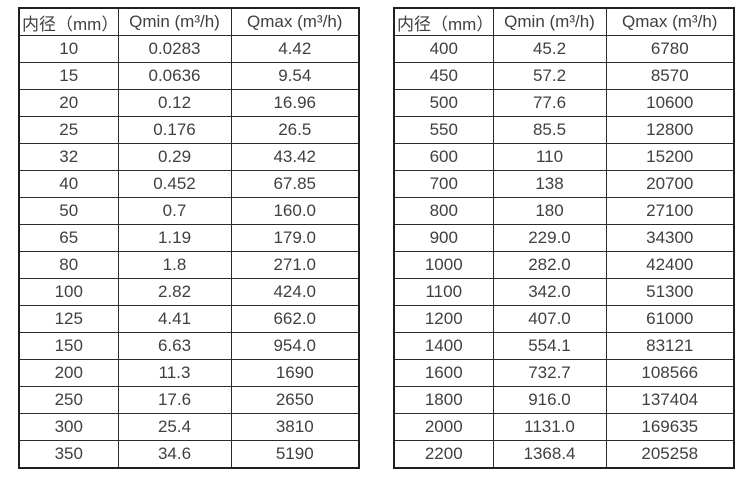 This screenshot has height=483, width=750. What do you see at coordinates (443, 373) in the screenshot?
I see `table-cell: 1600` at bounding box center [443, 373].